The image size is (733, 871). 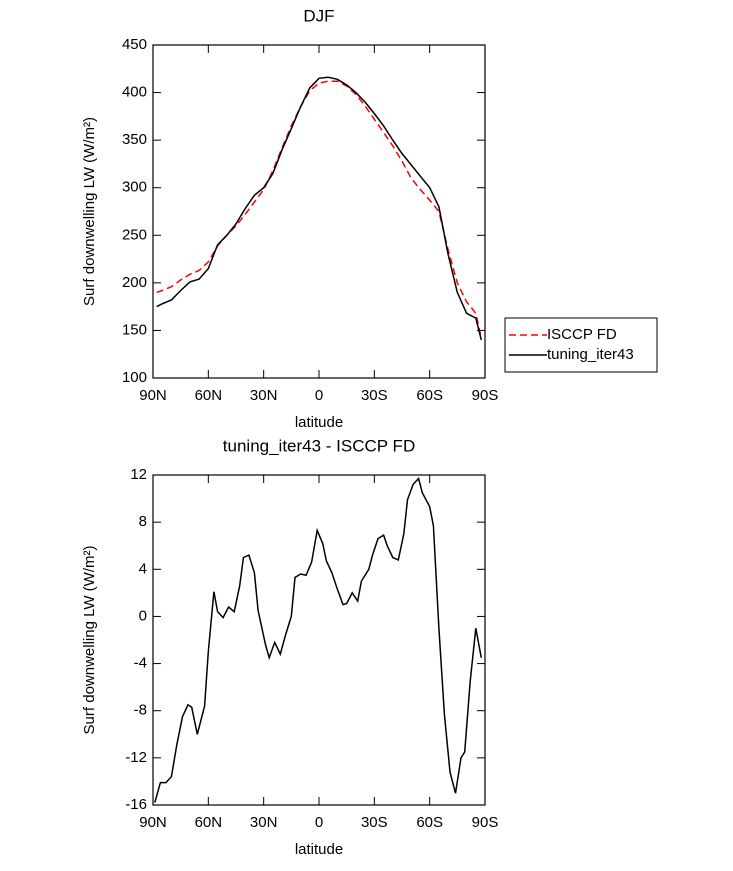 What do you see at coordinates (136, 804) in the screenshot?
I see `y-tick-label: -16` at bounding box center [136, 804].